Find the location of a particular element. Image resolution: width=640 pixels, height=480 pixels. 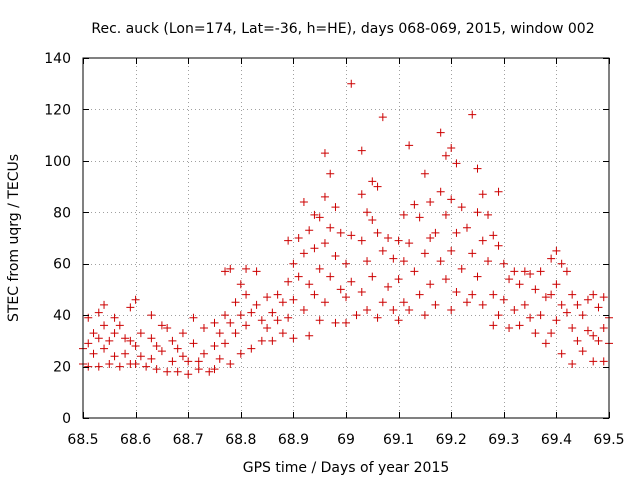

x-tick-label: 68.9 is located at coordinates (293, 440).